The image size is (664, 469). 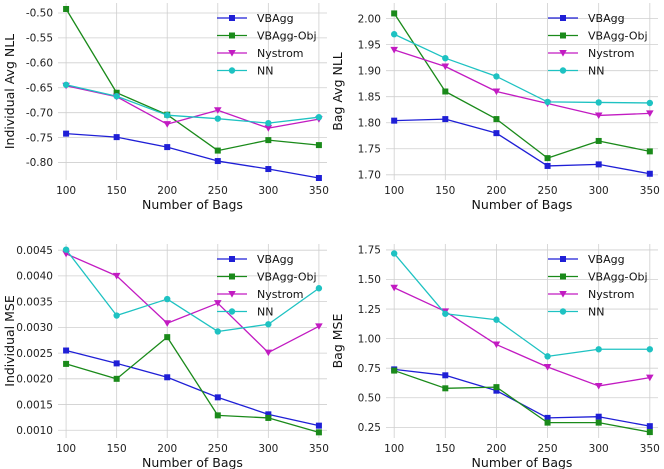 What do you see at coordinates (369, 339) in the screenshot?
I see `y-tick-label: 1.00` at bounding box center [369, 339].